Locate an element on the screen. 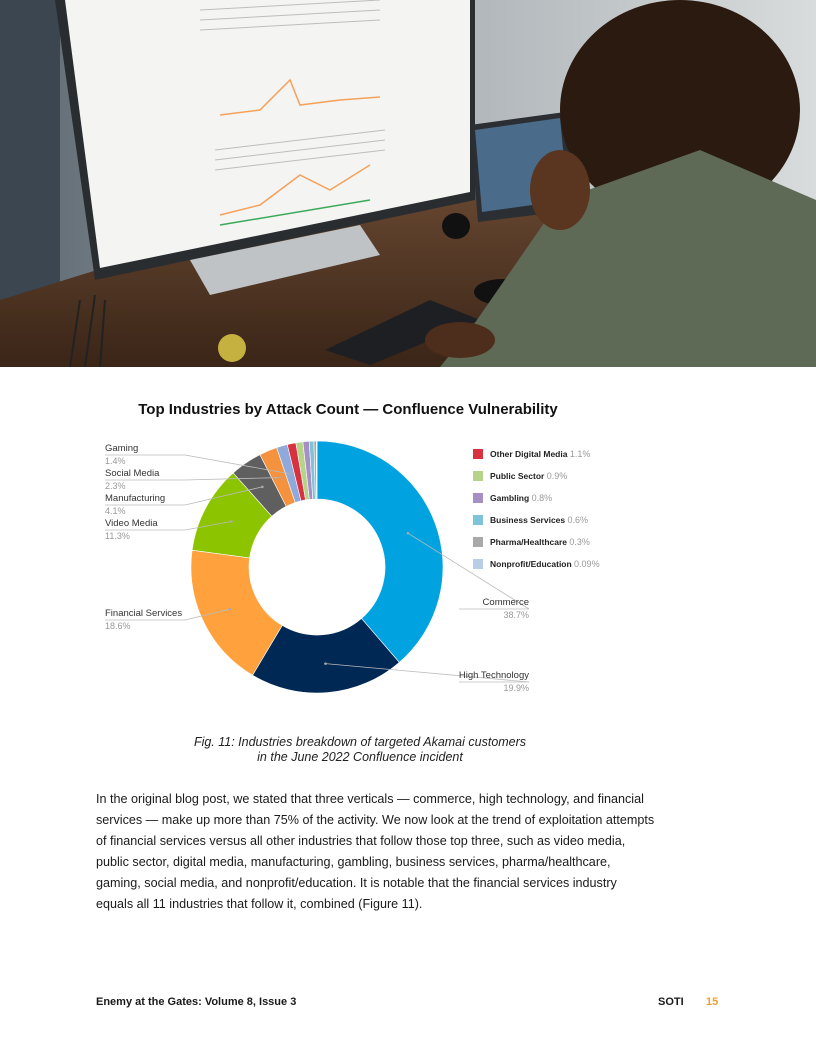  legend-label: Business Services 0.6% is located at coordinates (539, 520).